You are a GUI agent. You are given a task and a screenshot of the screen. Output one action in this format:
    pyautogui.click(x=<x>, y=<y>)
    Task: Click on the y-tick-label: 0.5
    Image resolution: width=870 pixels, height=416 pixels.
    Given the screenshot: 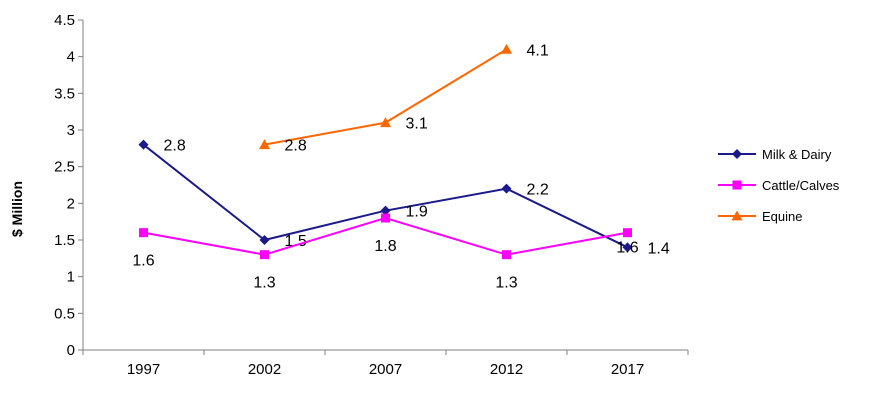 What is the action you would take?
    pyautogui.click(x=64, y=313)
    